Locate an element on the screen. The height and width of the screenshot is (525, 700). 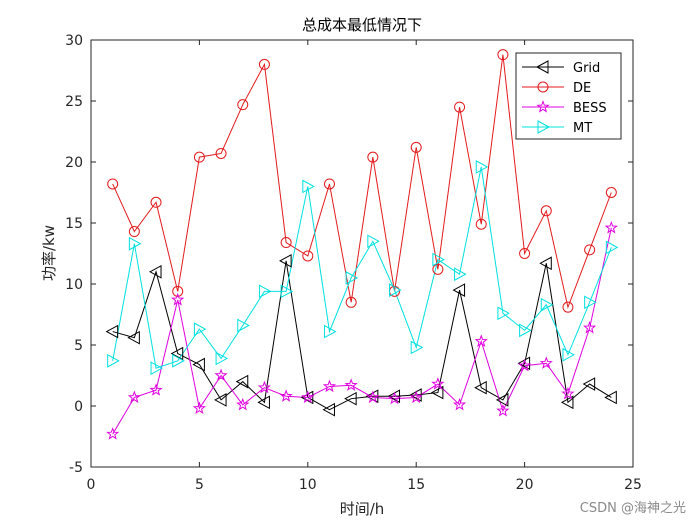
y-tick-label: 0 is located at coordinates (78, 407).